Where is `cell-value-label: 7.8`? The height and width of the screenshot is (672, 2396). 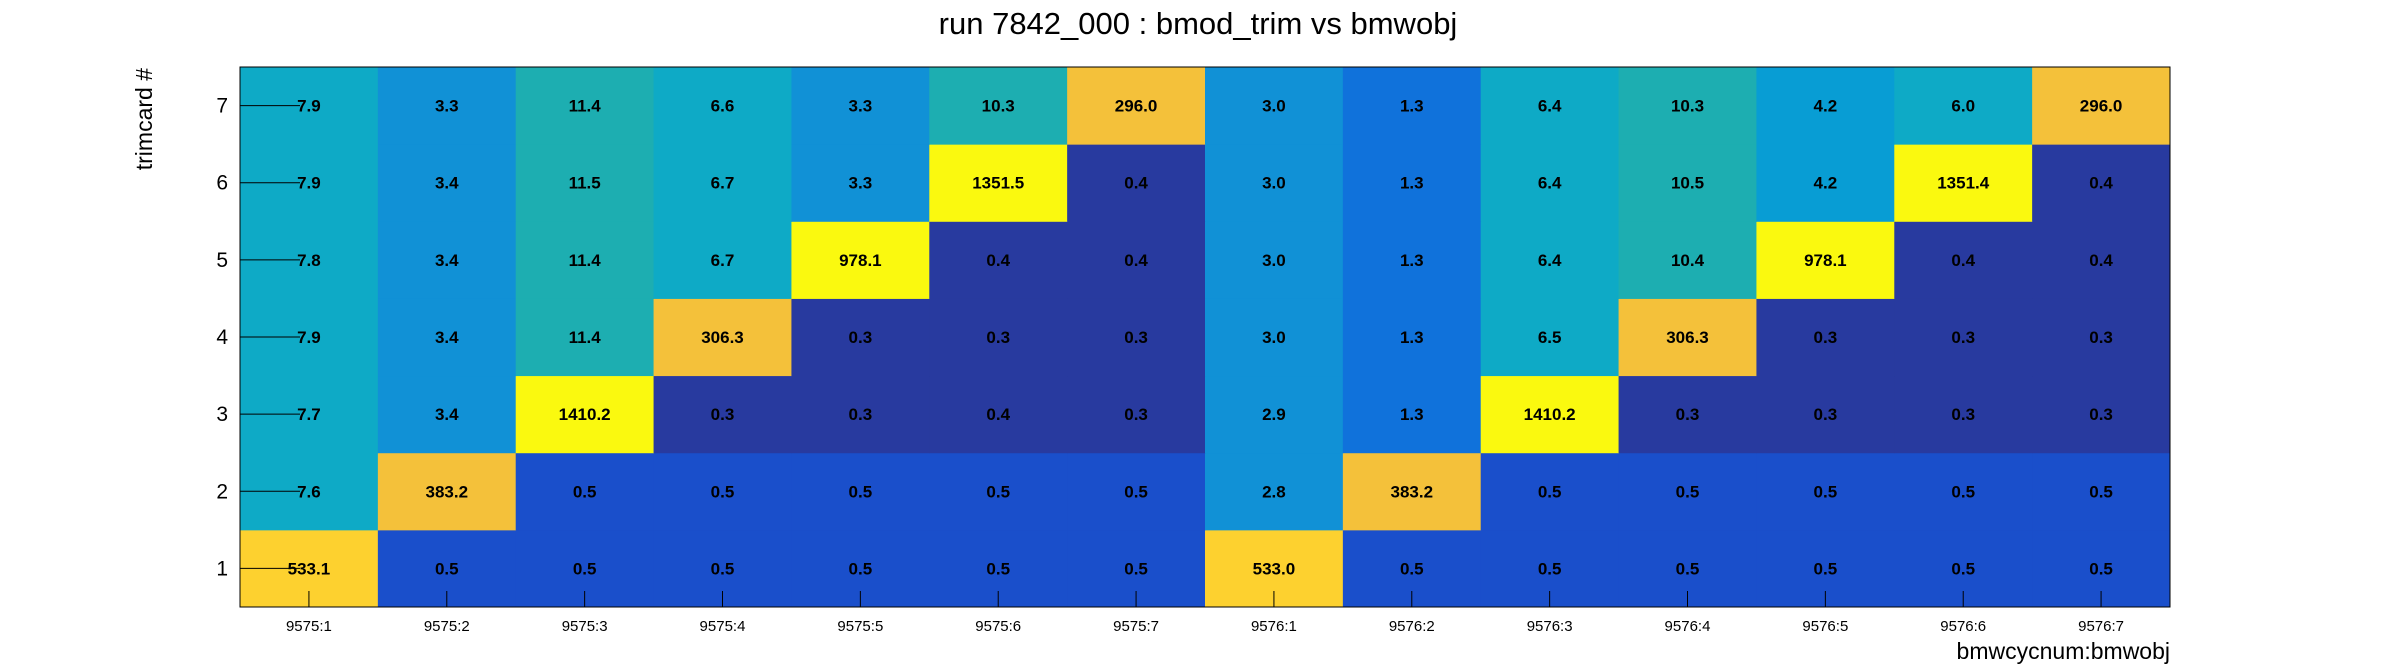
cell-value-label: 7.8 is located at coordinates (309, 260).